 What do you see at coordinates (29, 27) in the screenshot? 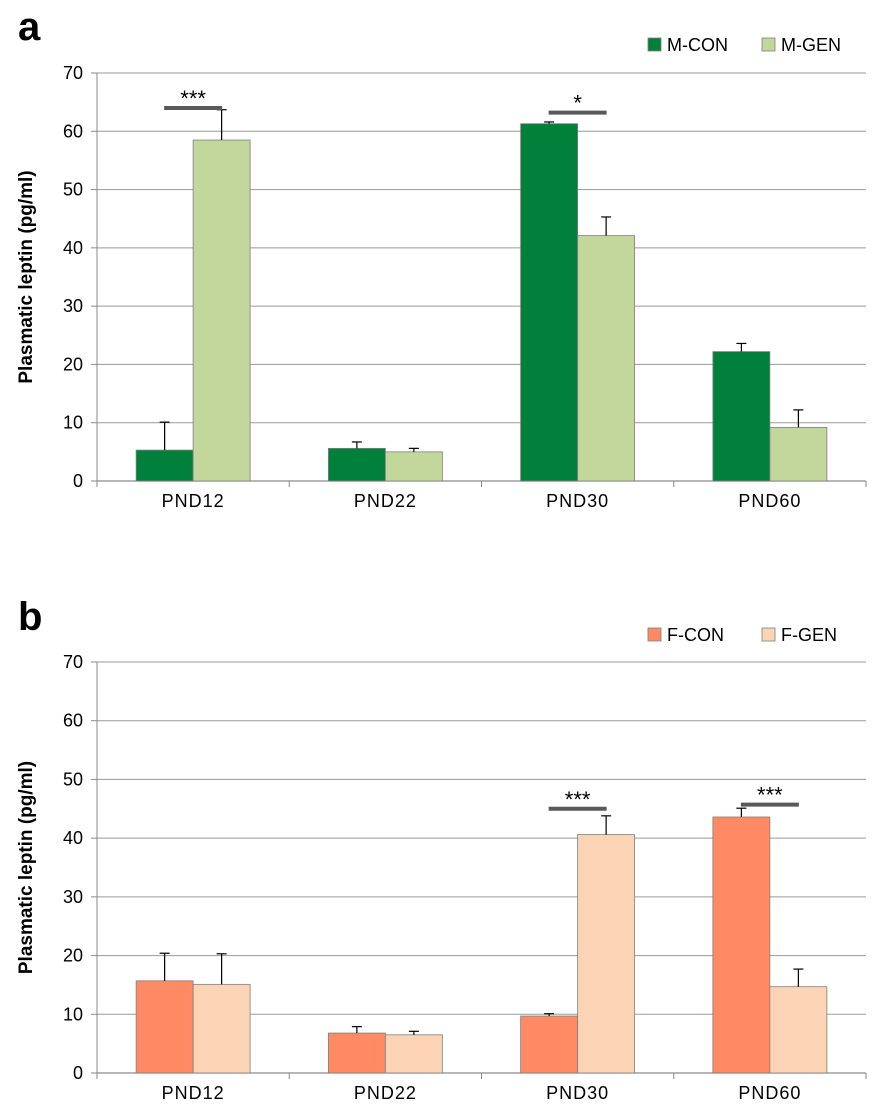
I see `panel-letter: a` at bounding box center [29, 27].